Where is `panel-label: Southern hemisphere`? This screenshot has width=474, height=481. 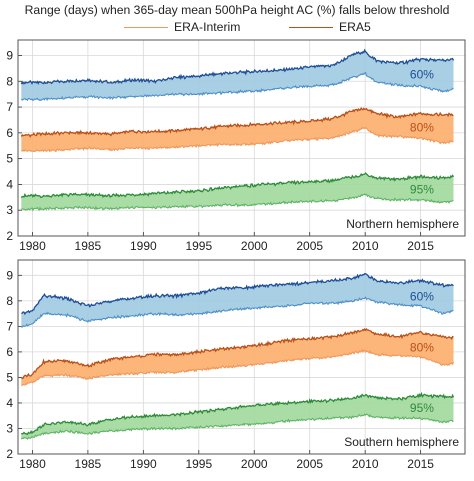
panel-label: Southern hemisphere is located at coordinates (401, 442).